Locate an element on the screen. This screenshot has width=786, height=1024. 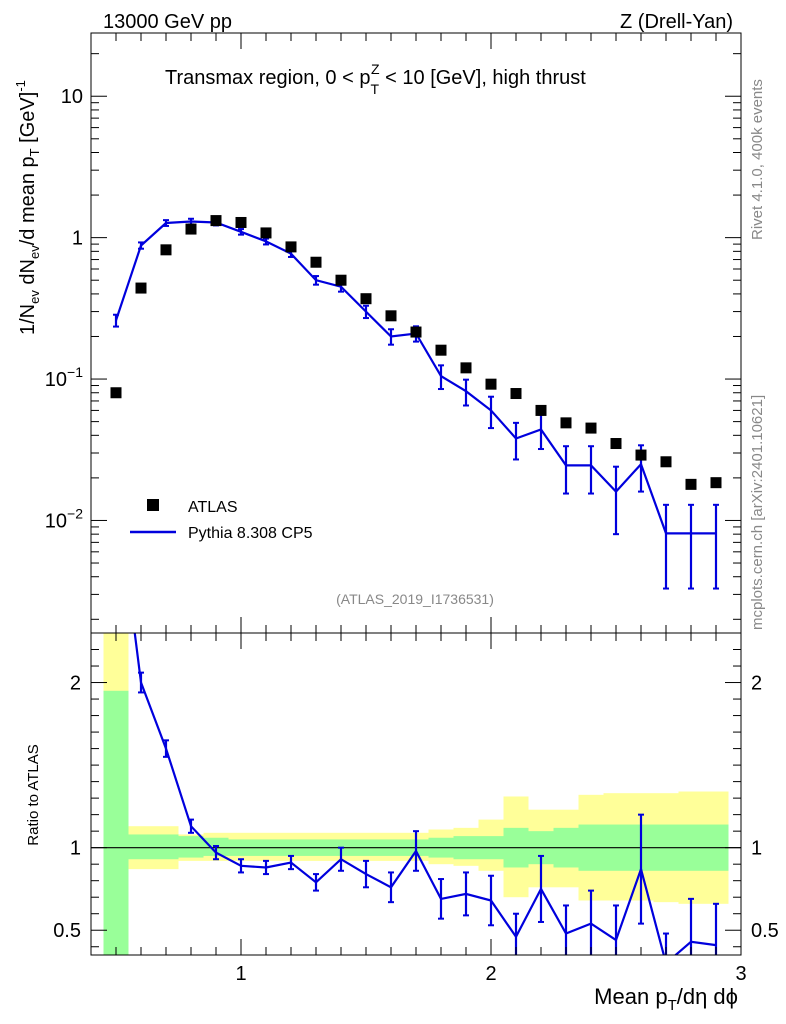
ylabel-c: /d mean p is located at coordinates (28, 200).